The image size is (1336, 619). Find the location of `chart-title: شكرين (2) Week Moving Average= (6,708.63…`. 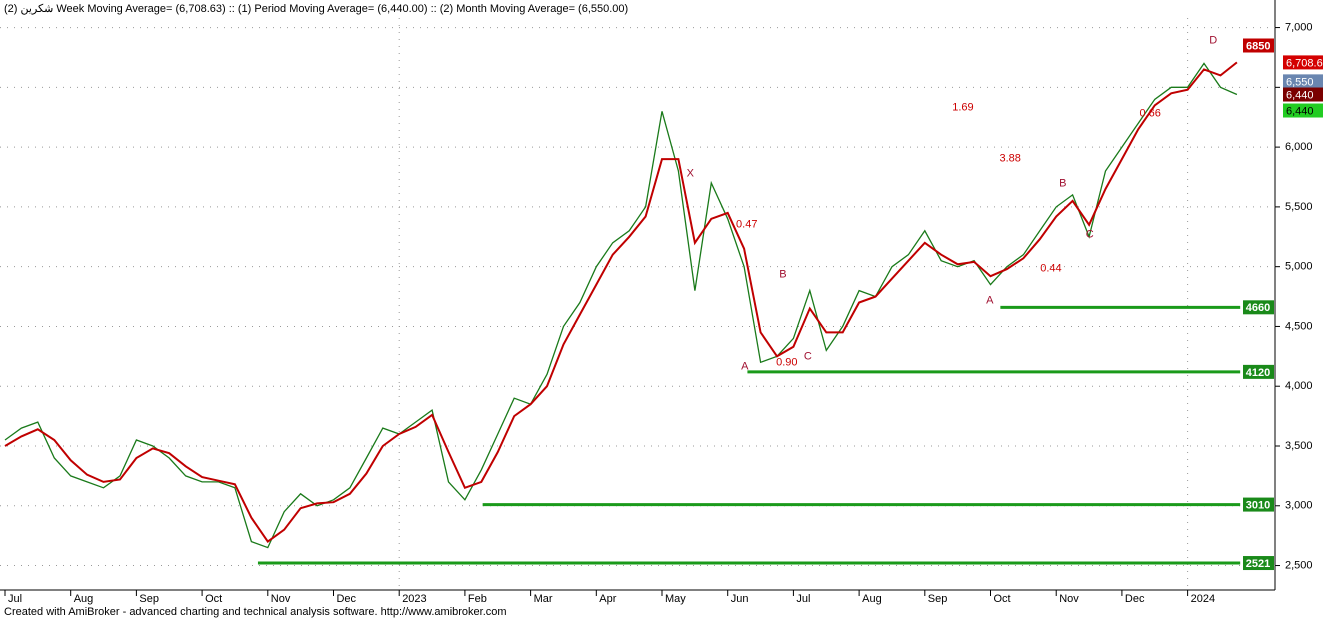

chart-title: شكرين (2) Week Moving Average= (6,708.63… is located at coordinates (316, 9).